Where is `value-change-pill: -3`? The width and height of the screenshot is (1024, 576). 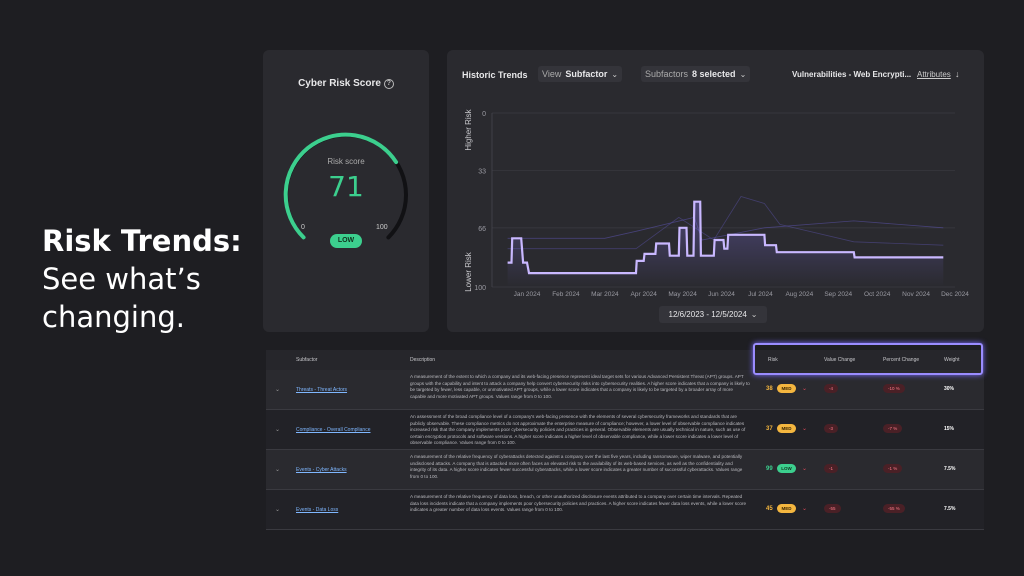 value-change-pill: -3 is located at coordinates (831, 428).